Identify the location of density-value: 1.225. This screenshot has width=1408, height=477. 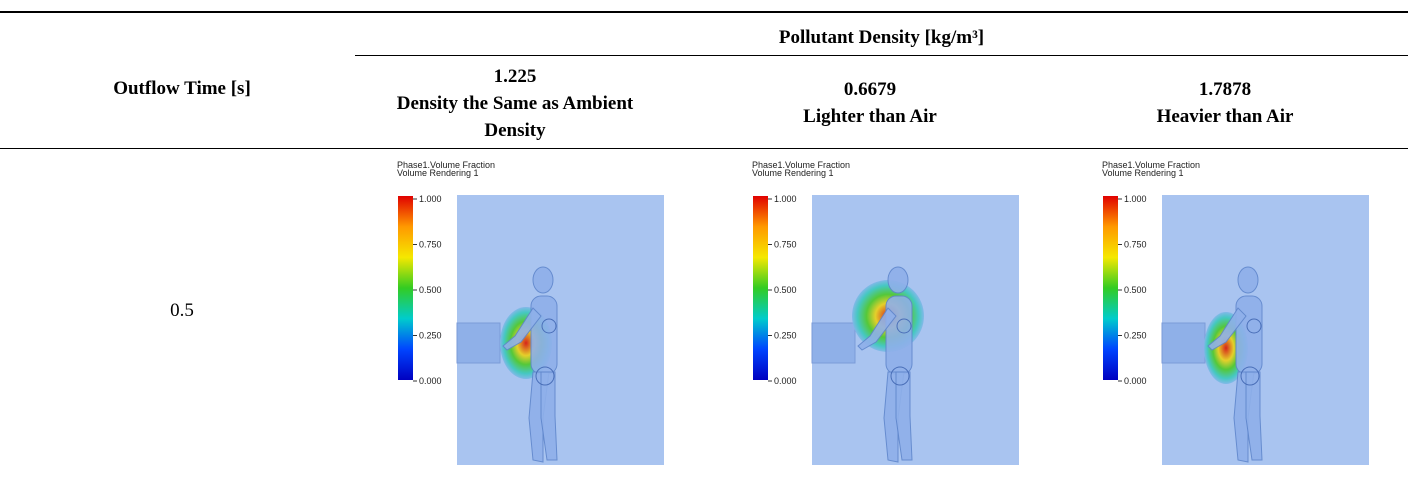
(515, 76).